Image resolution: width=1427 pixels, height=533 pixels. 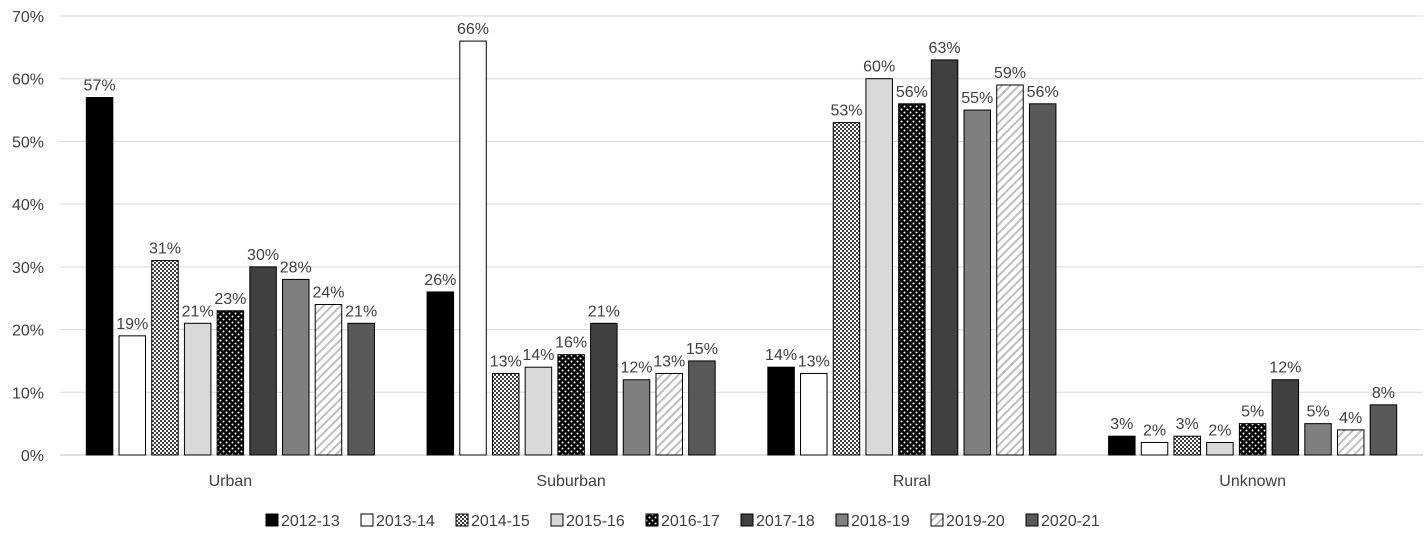 I want to click on data-label: 19%, so click(x=132, y=324).